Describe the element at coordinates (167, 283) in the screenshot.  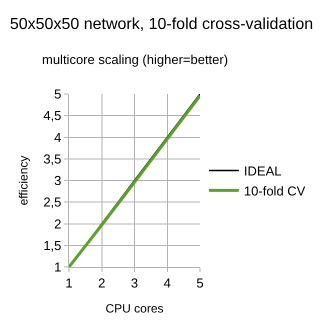
I see `x-tick-label: 4` at that location.